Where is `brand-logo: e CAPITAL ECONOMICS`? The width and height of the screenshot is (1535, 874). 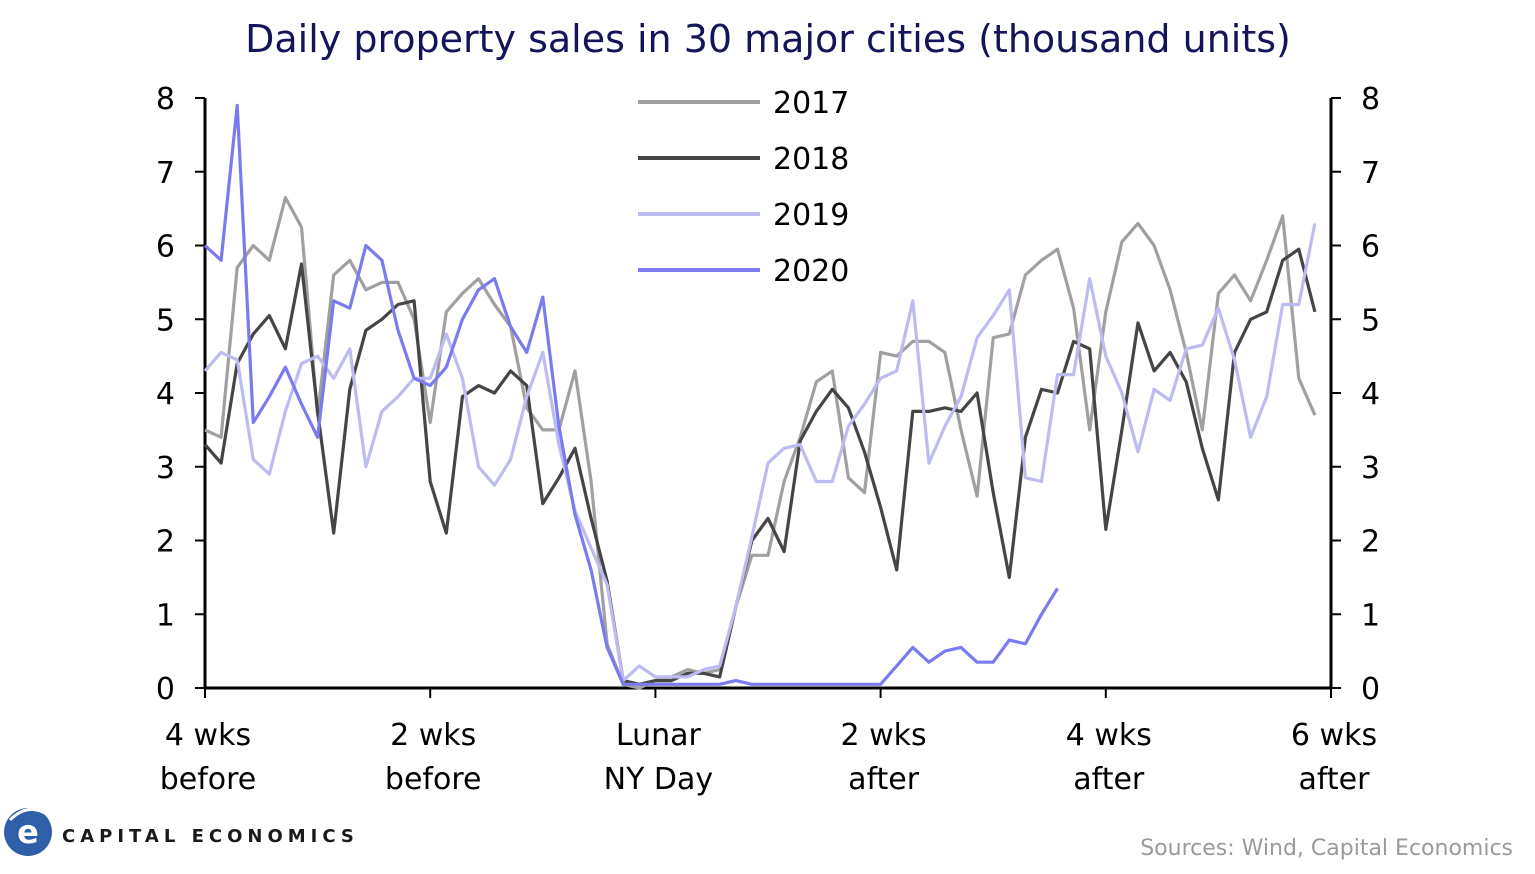
brand-logo: e CAPITAL ECONOMICS is located at coordinates (181, 832).